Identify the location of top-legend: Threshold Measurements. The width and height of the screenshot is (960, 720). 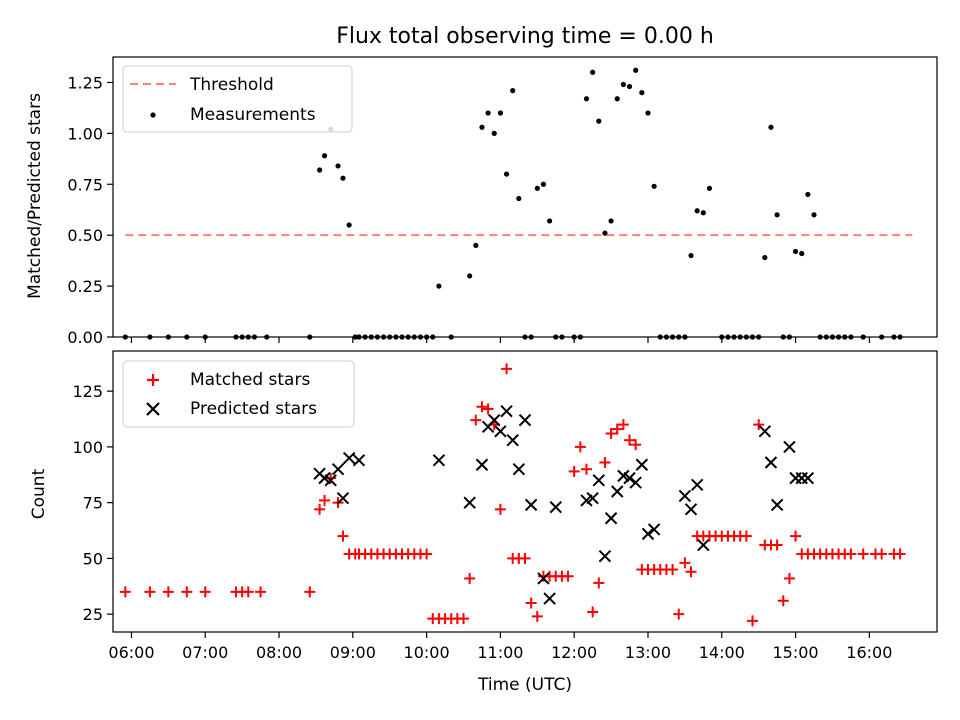
(237, 99).